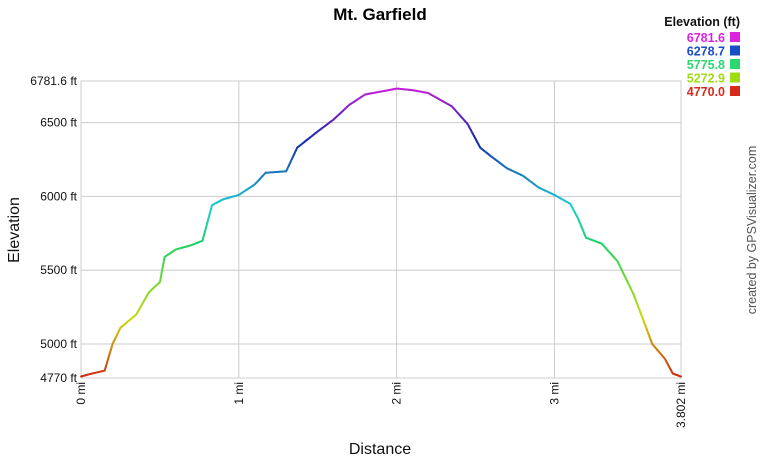  I want to click on legend-entry-label: 6781.6, so click(706, 38).